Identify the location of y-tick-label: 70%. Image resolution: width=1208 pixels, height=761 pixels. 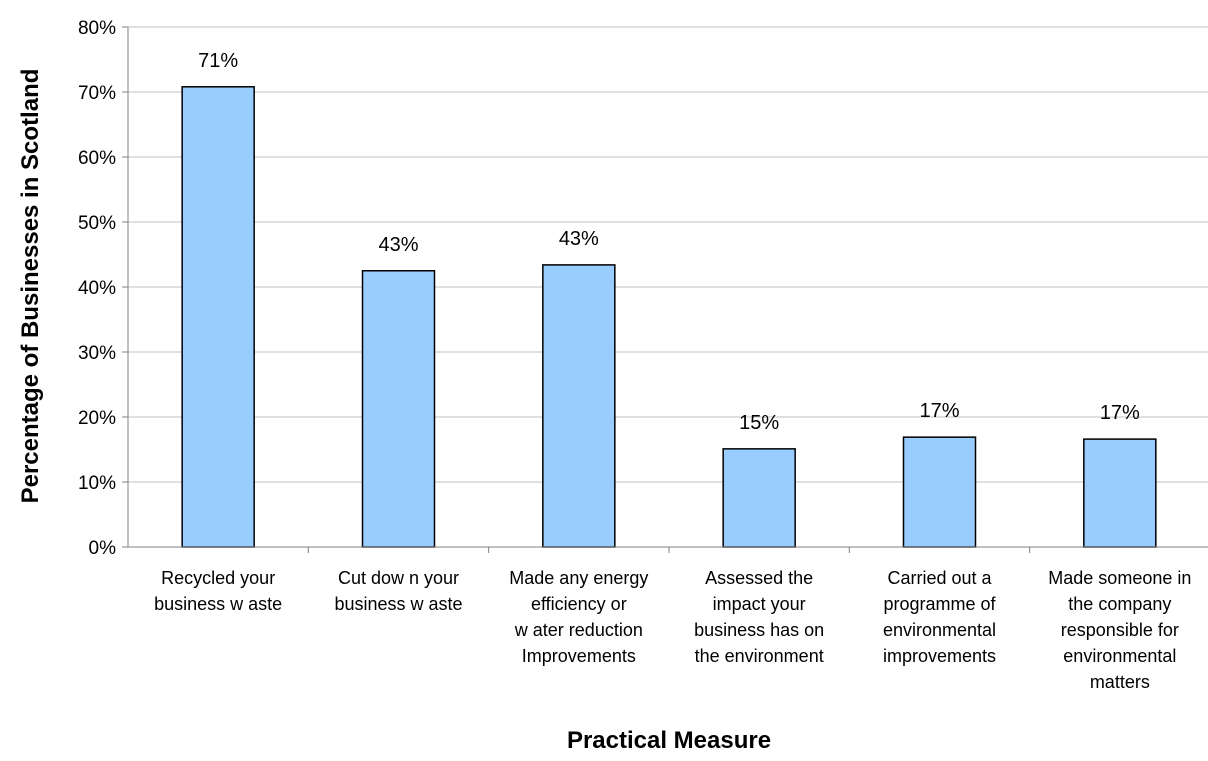
(97, 93).